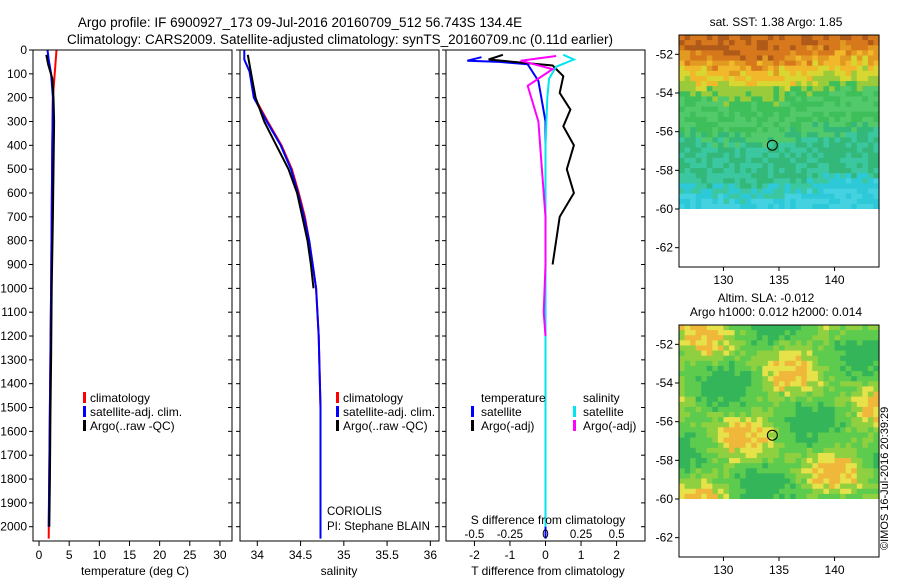 This screenshot has width=900, height=580. I want to click on legend-swatch-t-satellite, so click(472, 411).